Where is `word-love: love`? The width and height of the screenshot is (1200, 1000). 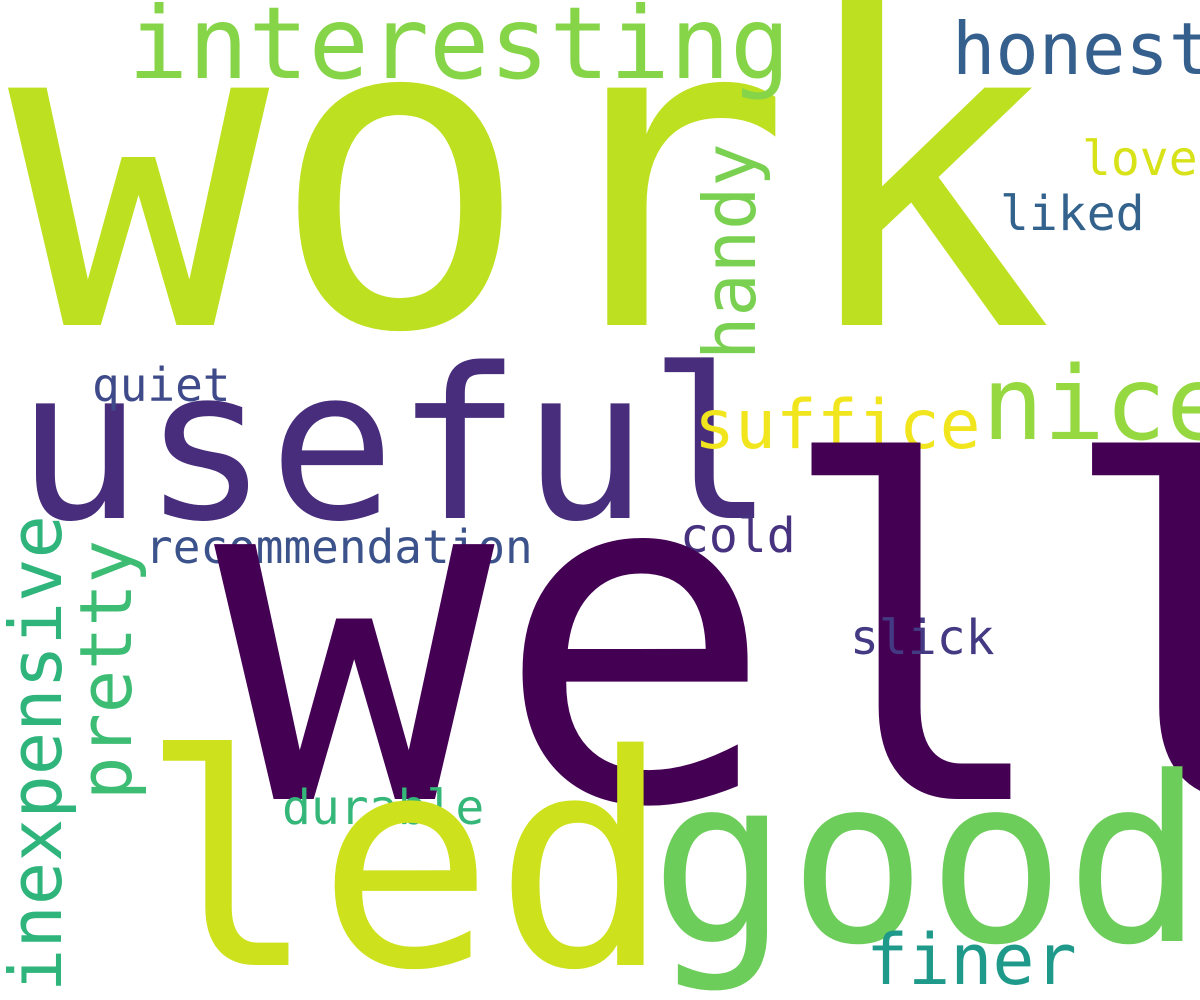 word-love: love is located at coordinates (1140, 159).